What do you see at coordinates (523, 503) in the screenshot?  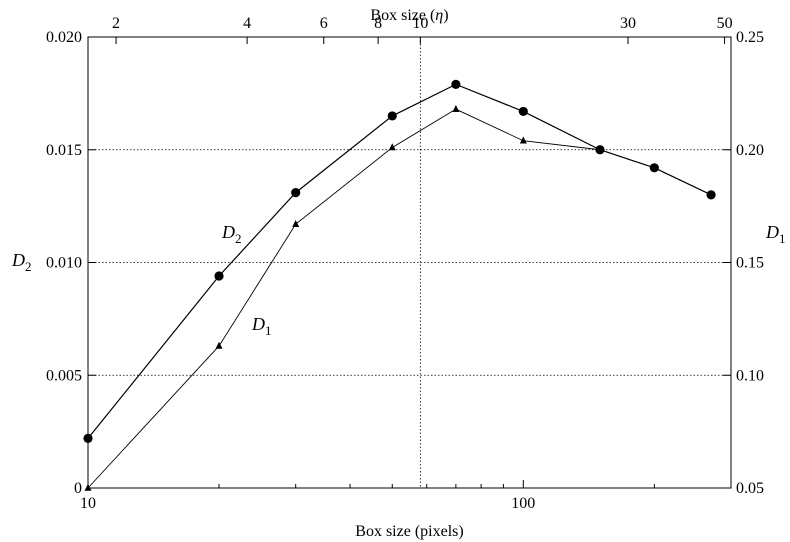 I see `x-tick-label: 100` at bounding box center [523, 503].